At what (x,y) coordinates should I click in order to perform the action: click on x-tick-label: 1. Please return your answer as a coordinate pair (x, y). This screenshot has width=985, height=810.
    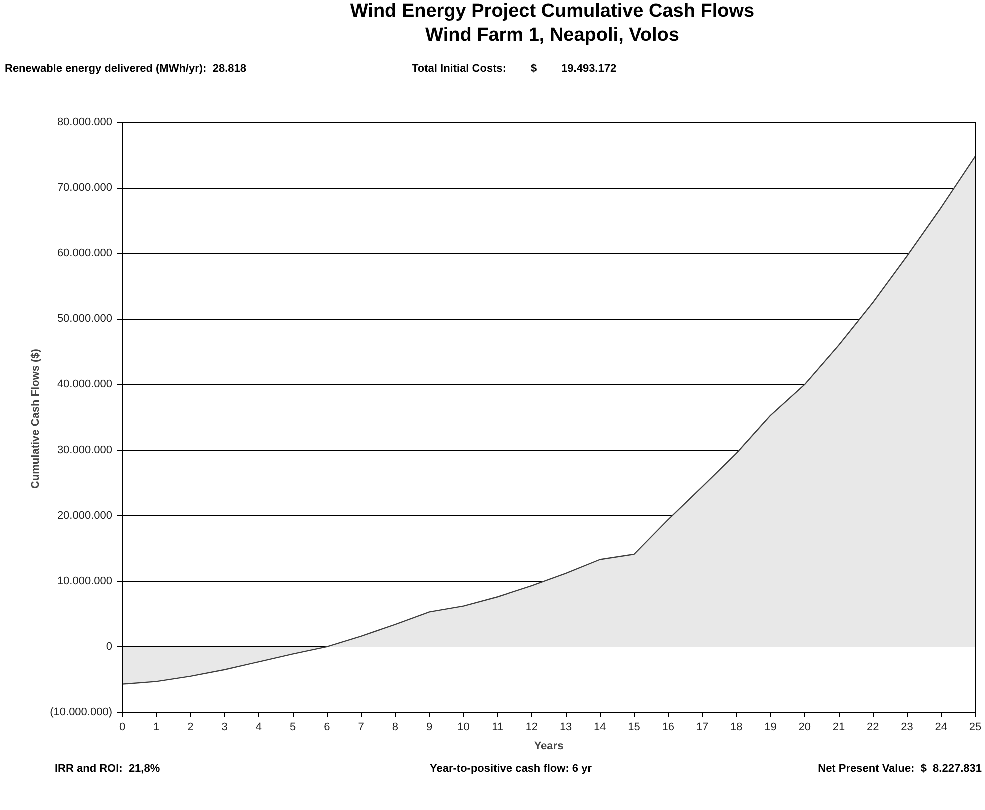
    Looking at the image, I should click on (157, 728).